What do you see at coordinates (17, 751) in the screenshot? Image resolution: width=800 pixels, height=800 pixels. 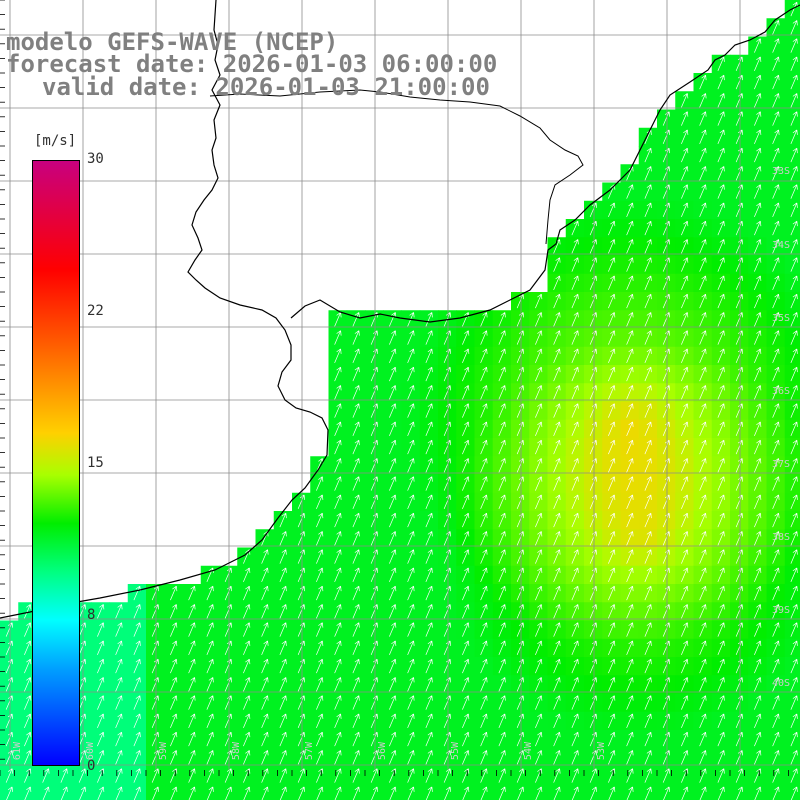 I see `lon-label: 61W` at bounding box center [17, 751].